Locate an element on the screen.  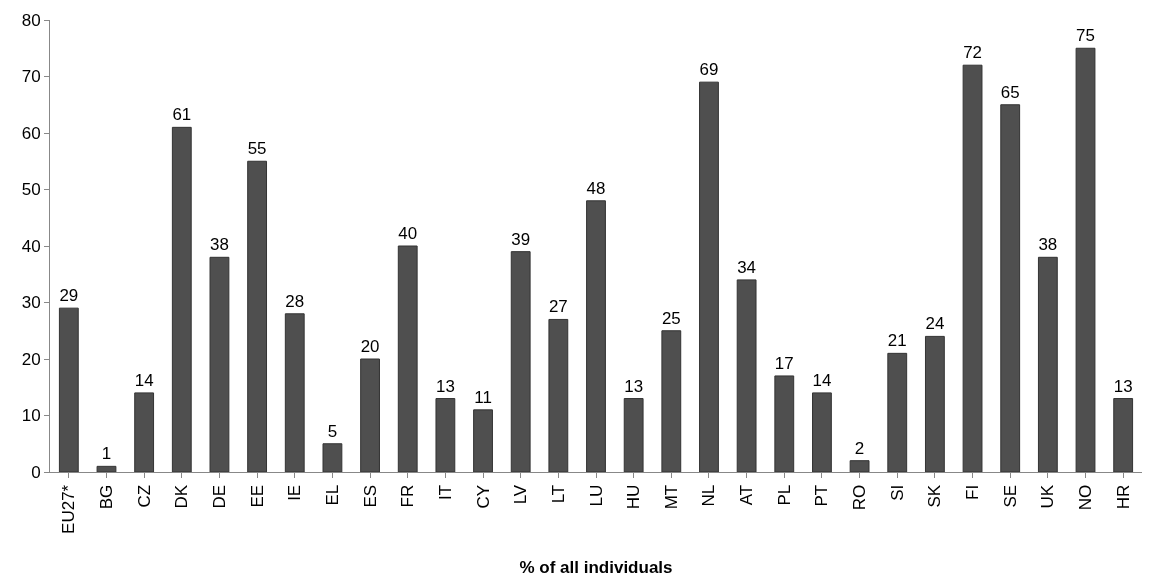
data-label: 5 is located at coordinates (332, 431).